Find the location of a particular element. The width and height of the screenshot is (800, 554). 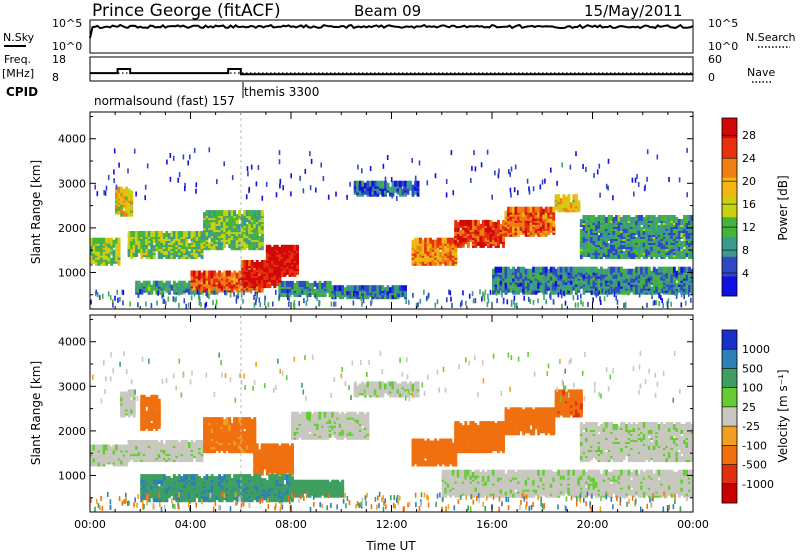

noise-strip-frame is located at coordinates (391, 36).